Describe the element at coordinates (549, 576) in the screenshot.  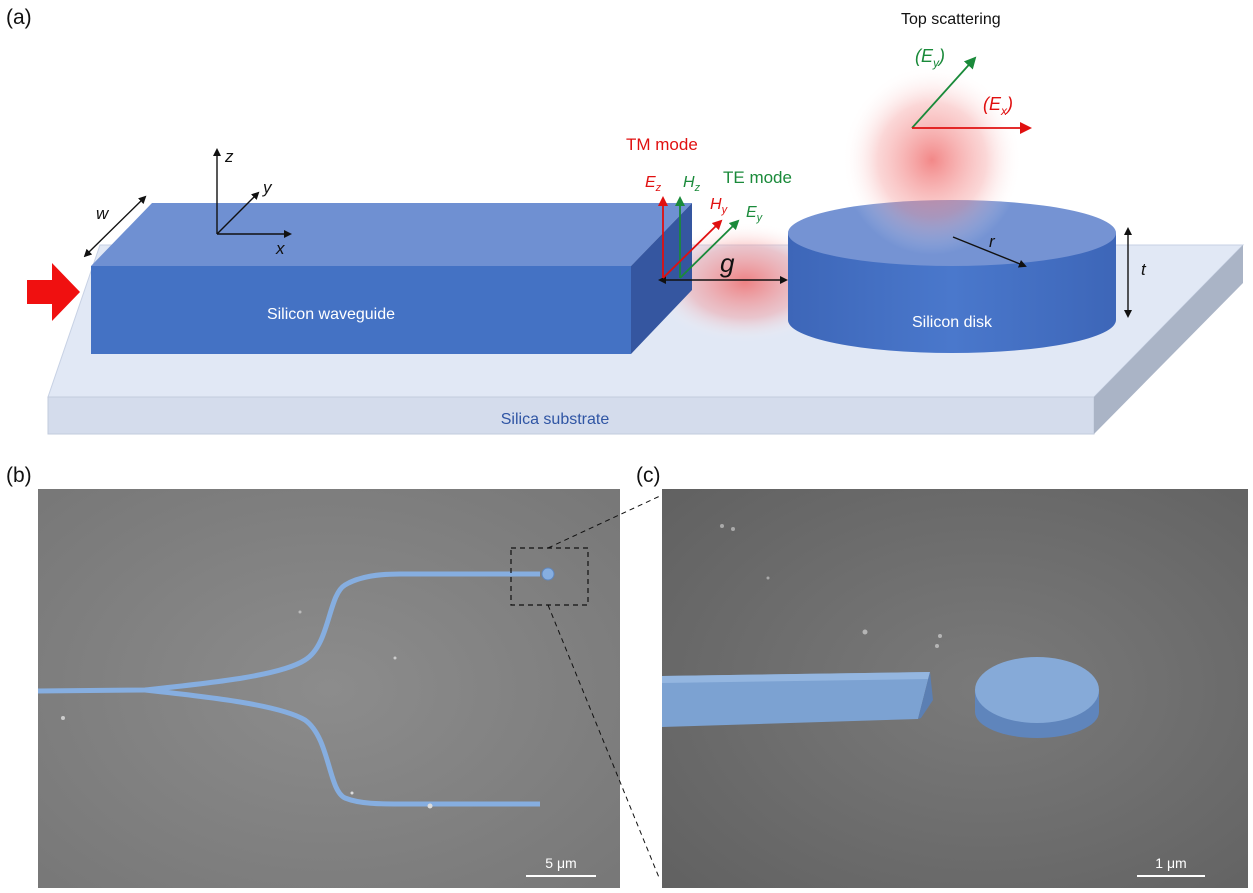
I see `zoom-region-box` at that location.